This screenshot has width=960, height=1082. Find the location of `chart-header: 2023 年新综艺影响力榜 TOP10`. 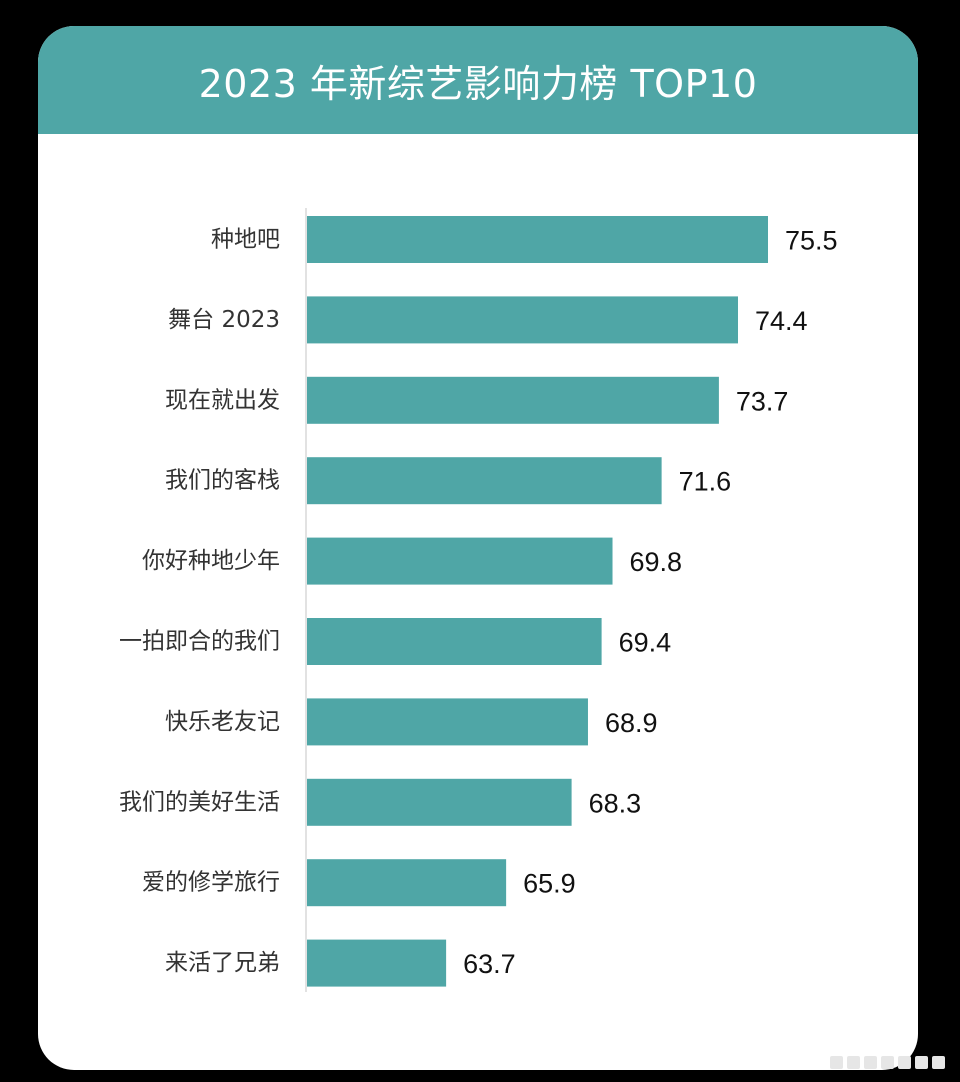

chart-header: 2023 年新综艺影响力榜 TOP10 is located at coordinates (478, 80).